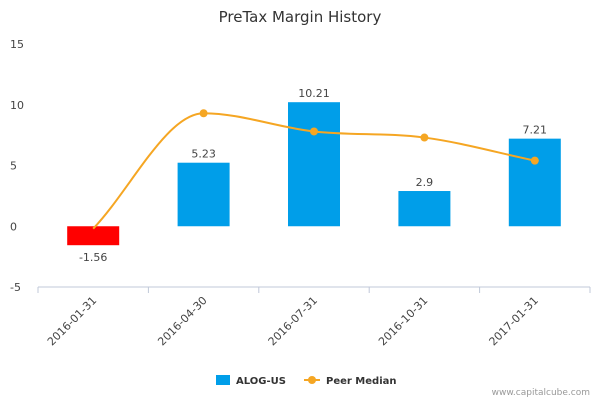  I want to click on y-tick-label: 5, so click(13, 166).